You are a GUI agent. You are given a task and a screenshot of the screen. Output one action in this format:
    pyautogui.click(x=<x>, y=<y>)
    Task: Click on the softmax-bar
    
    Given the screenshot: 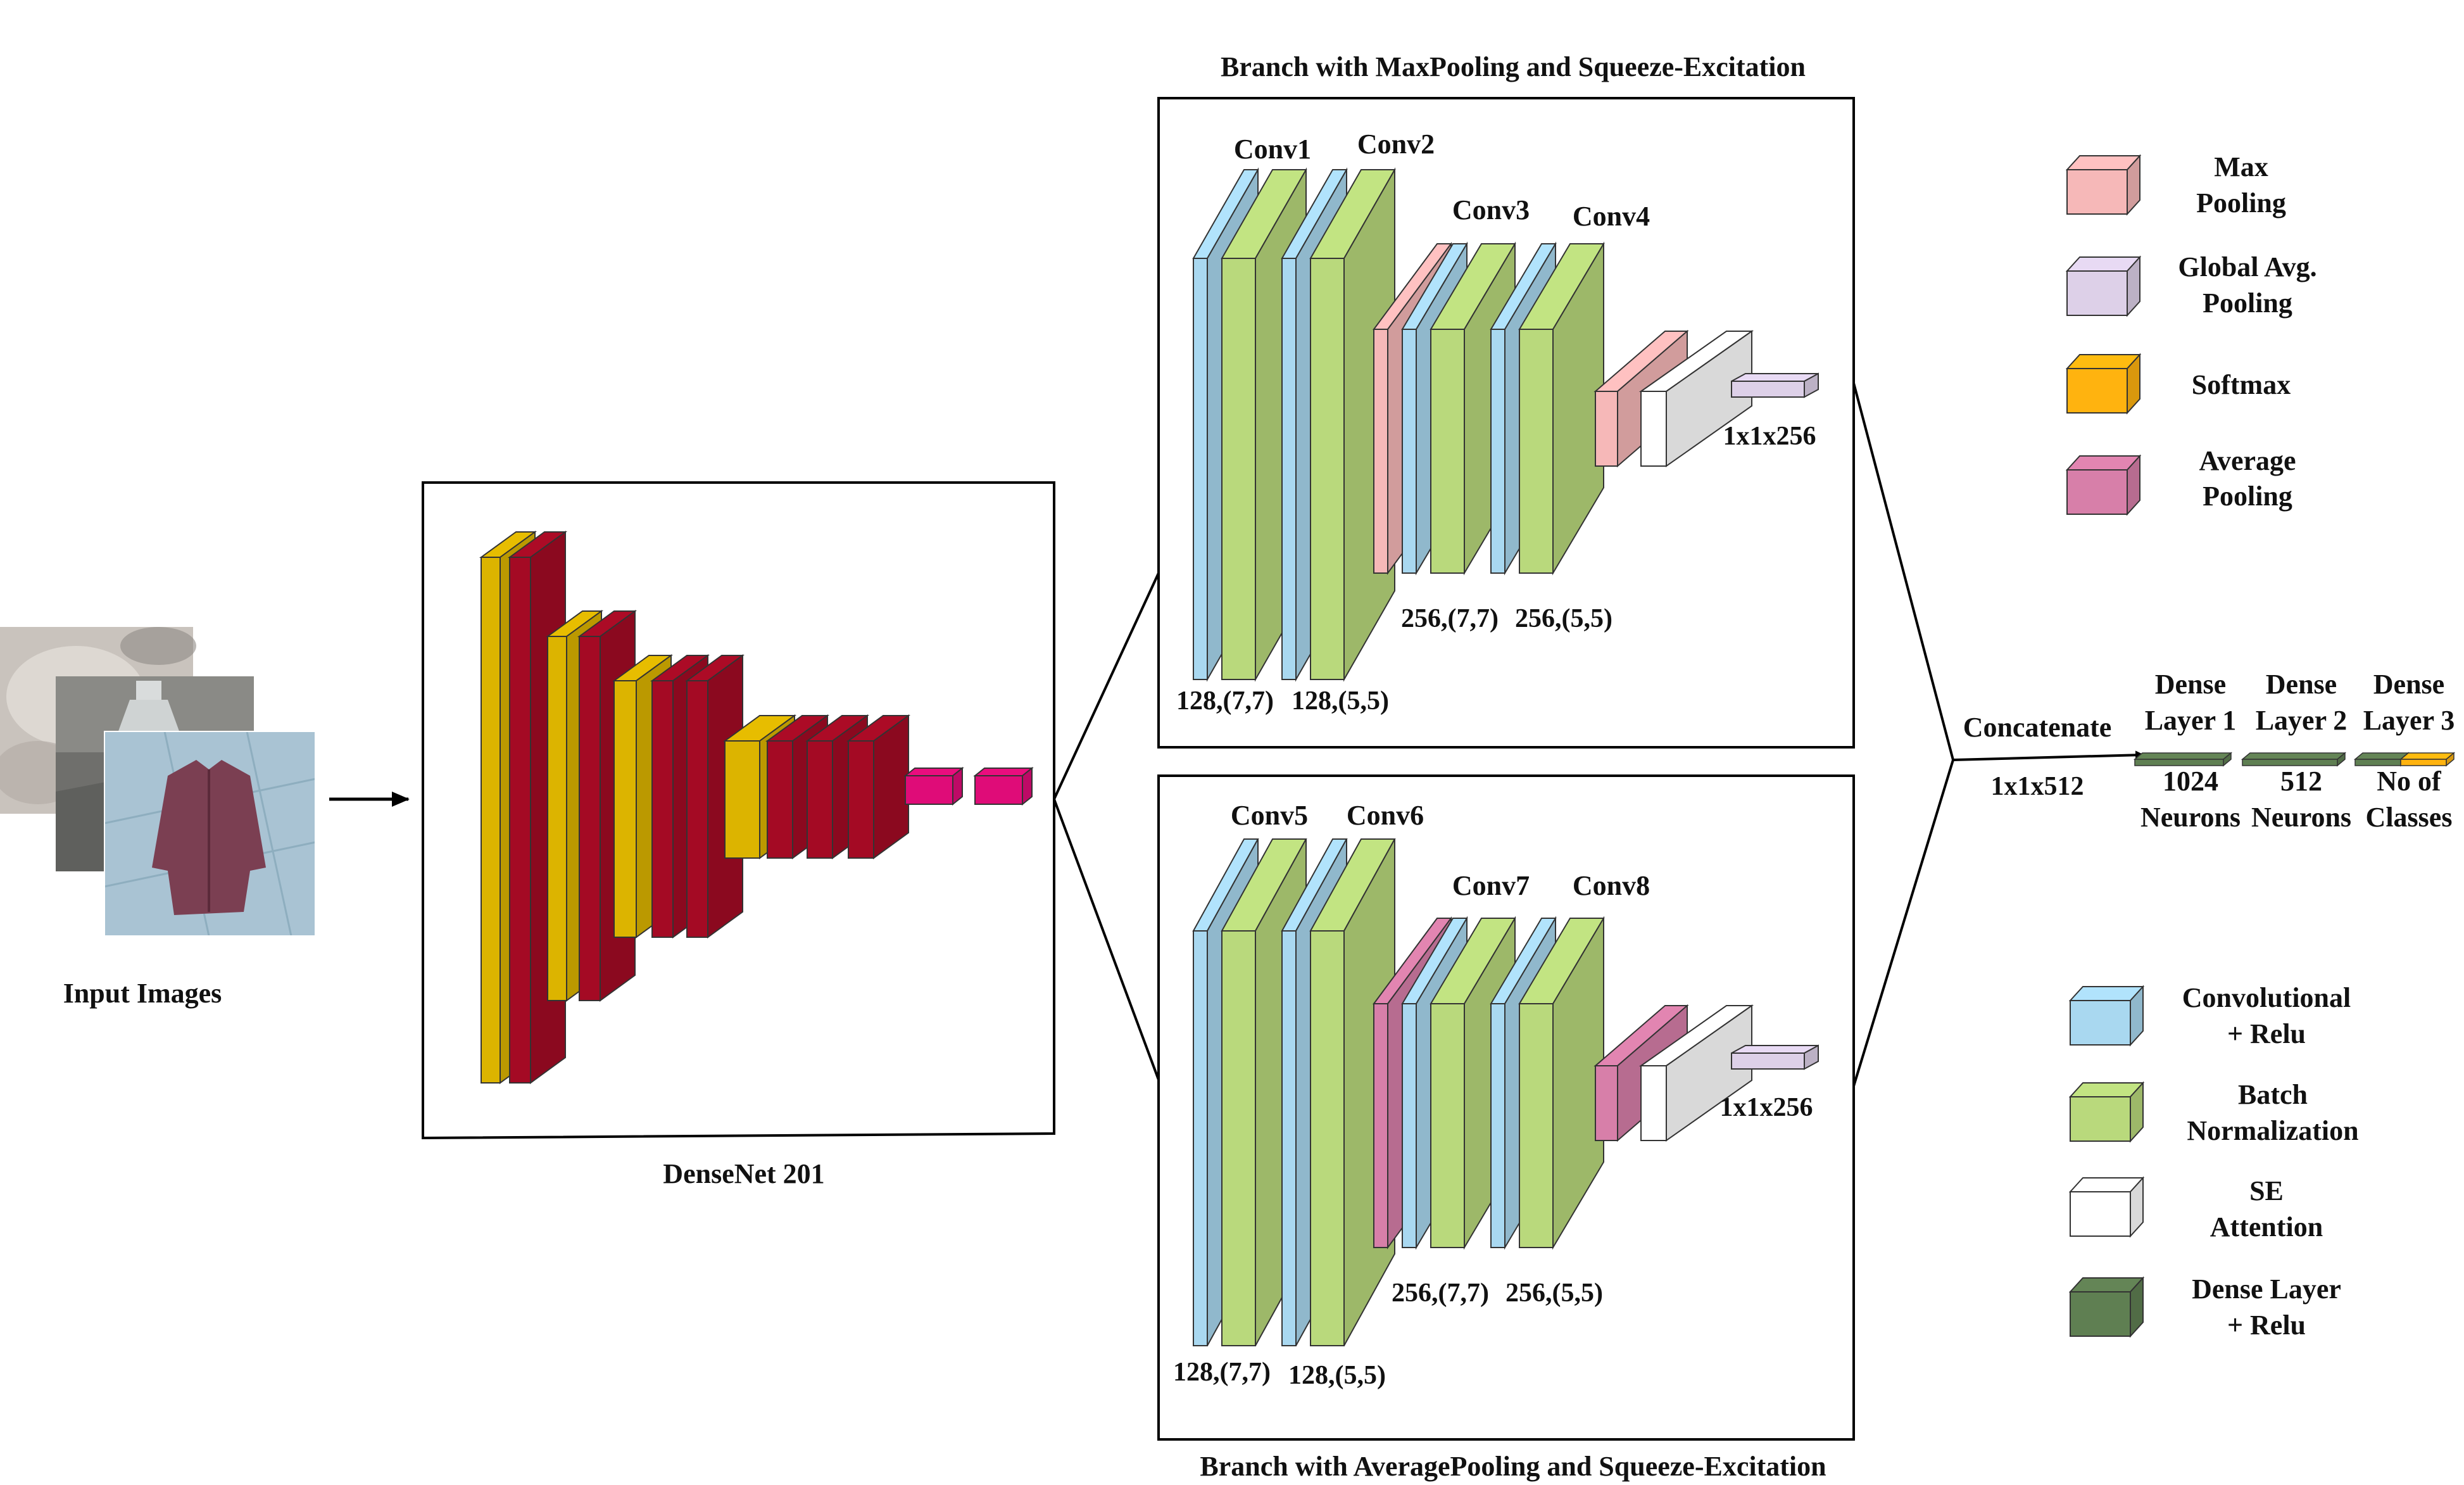 What is the action you would take?
    pyautogui.click(x=2427, y=759)
    